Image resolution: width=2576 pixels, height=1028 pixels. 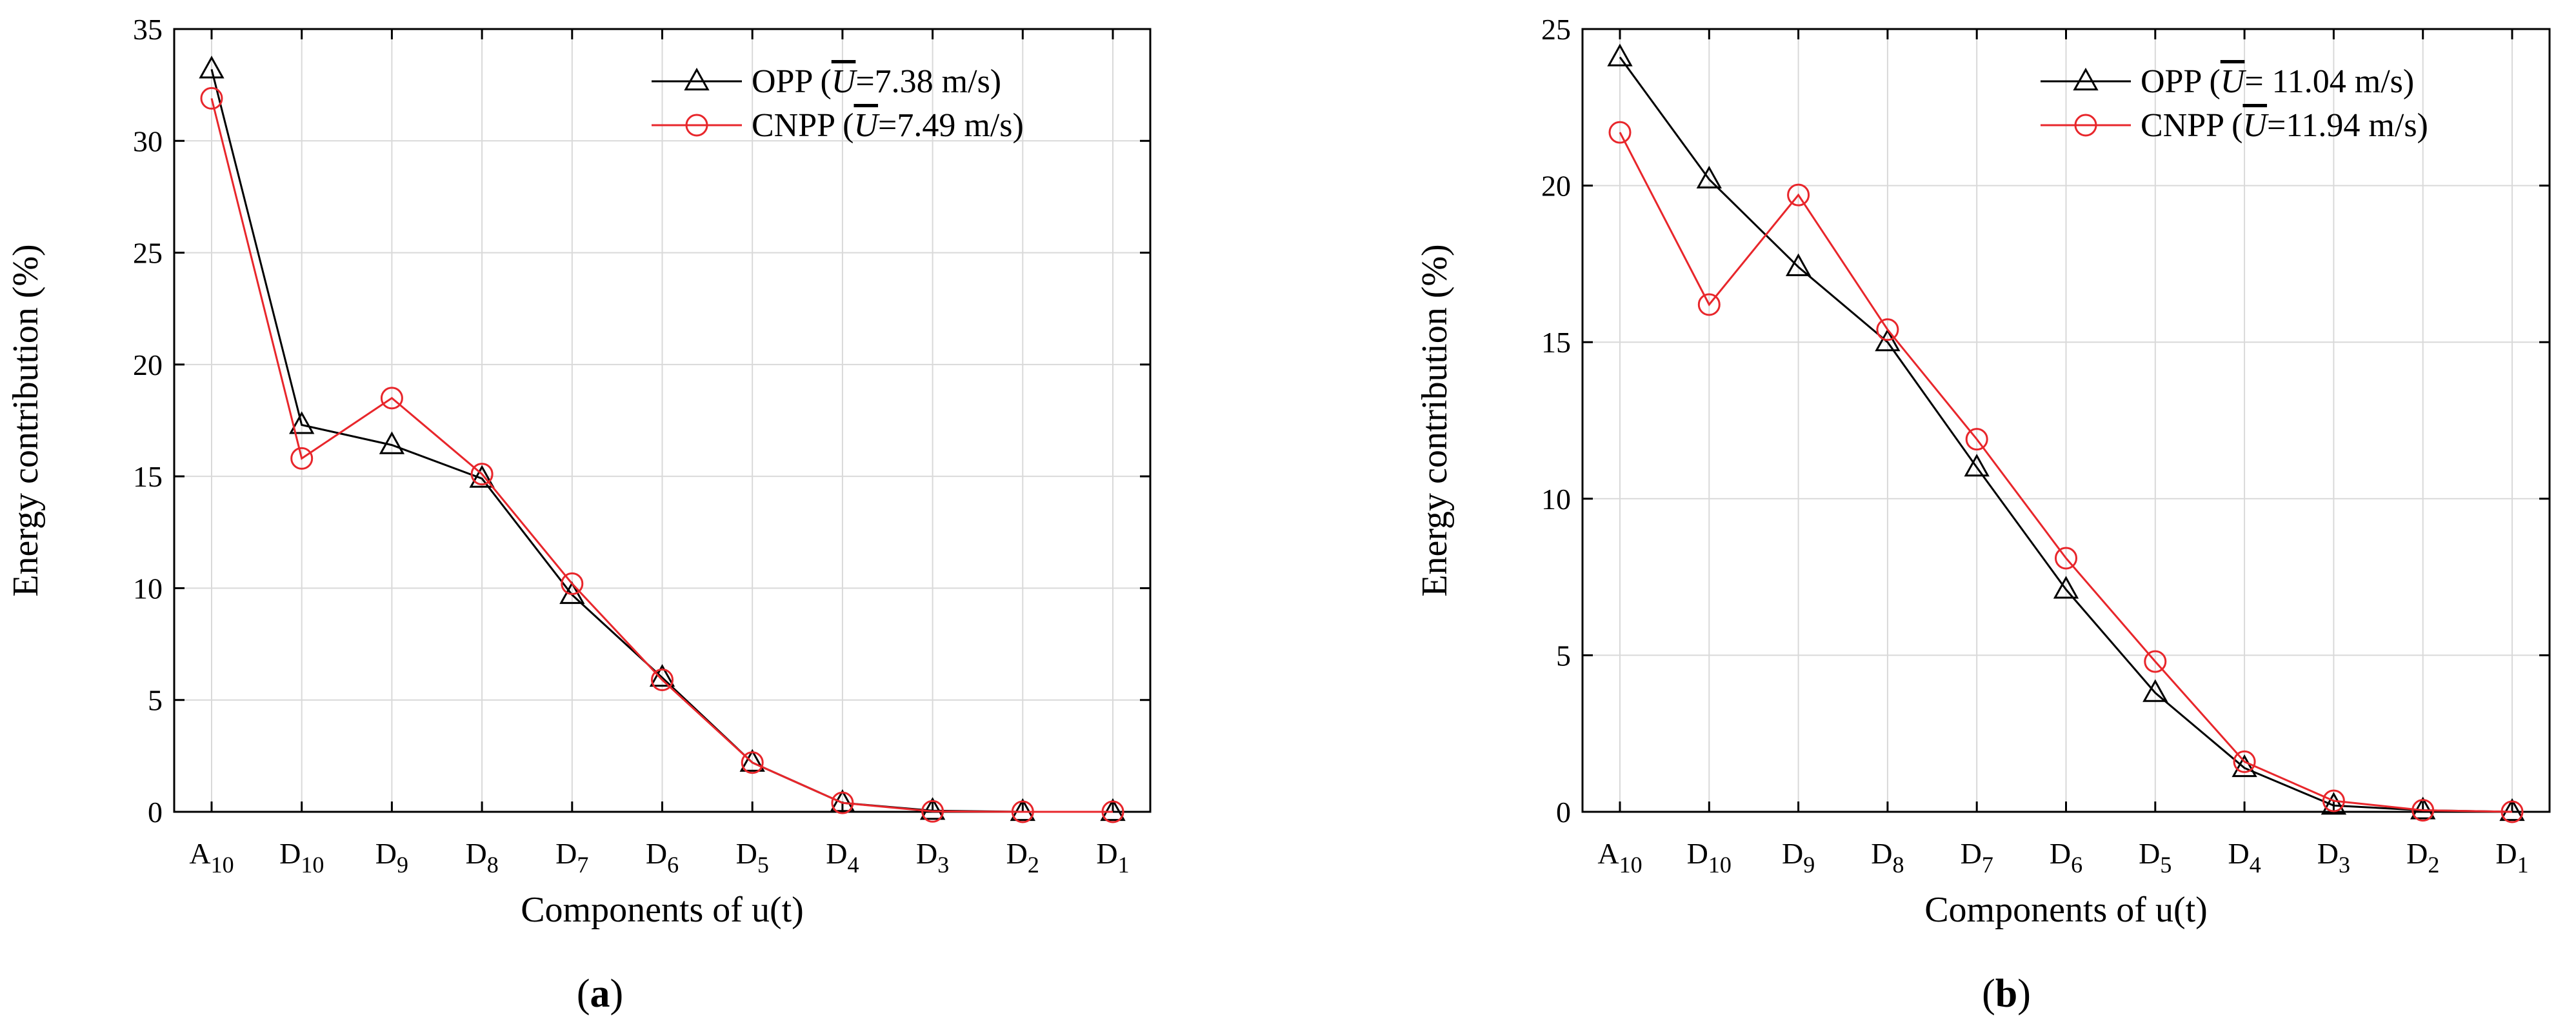 What do you see at coordinates (2277, 81) in the screenshot?
I see `legend-entry-opp: OPP (U= 11.04 m/s)` at bounding box center [2277, 81].